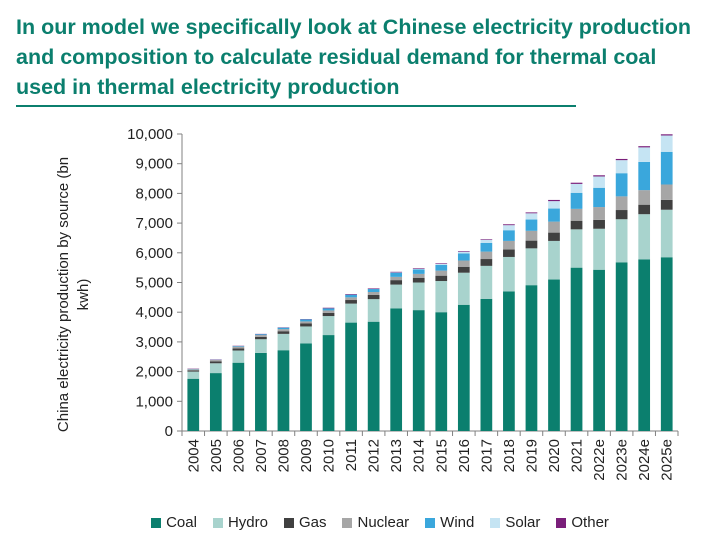 Image resolution: width=713 pixels, height=555 pixels. I want to click on bar-other-2012, so click(373, 289).